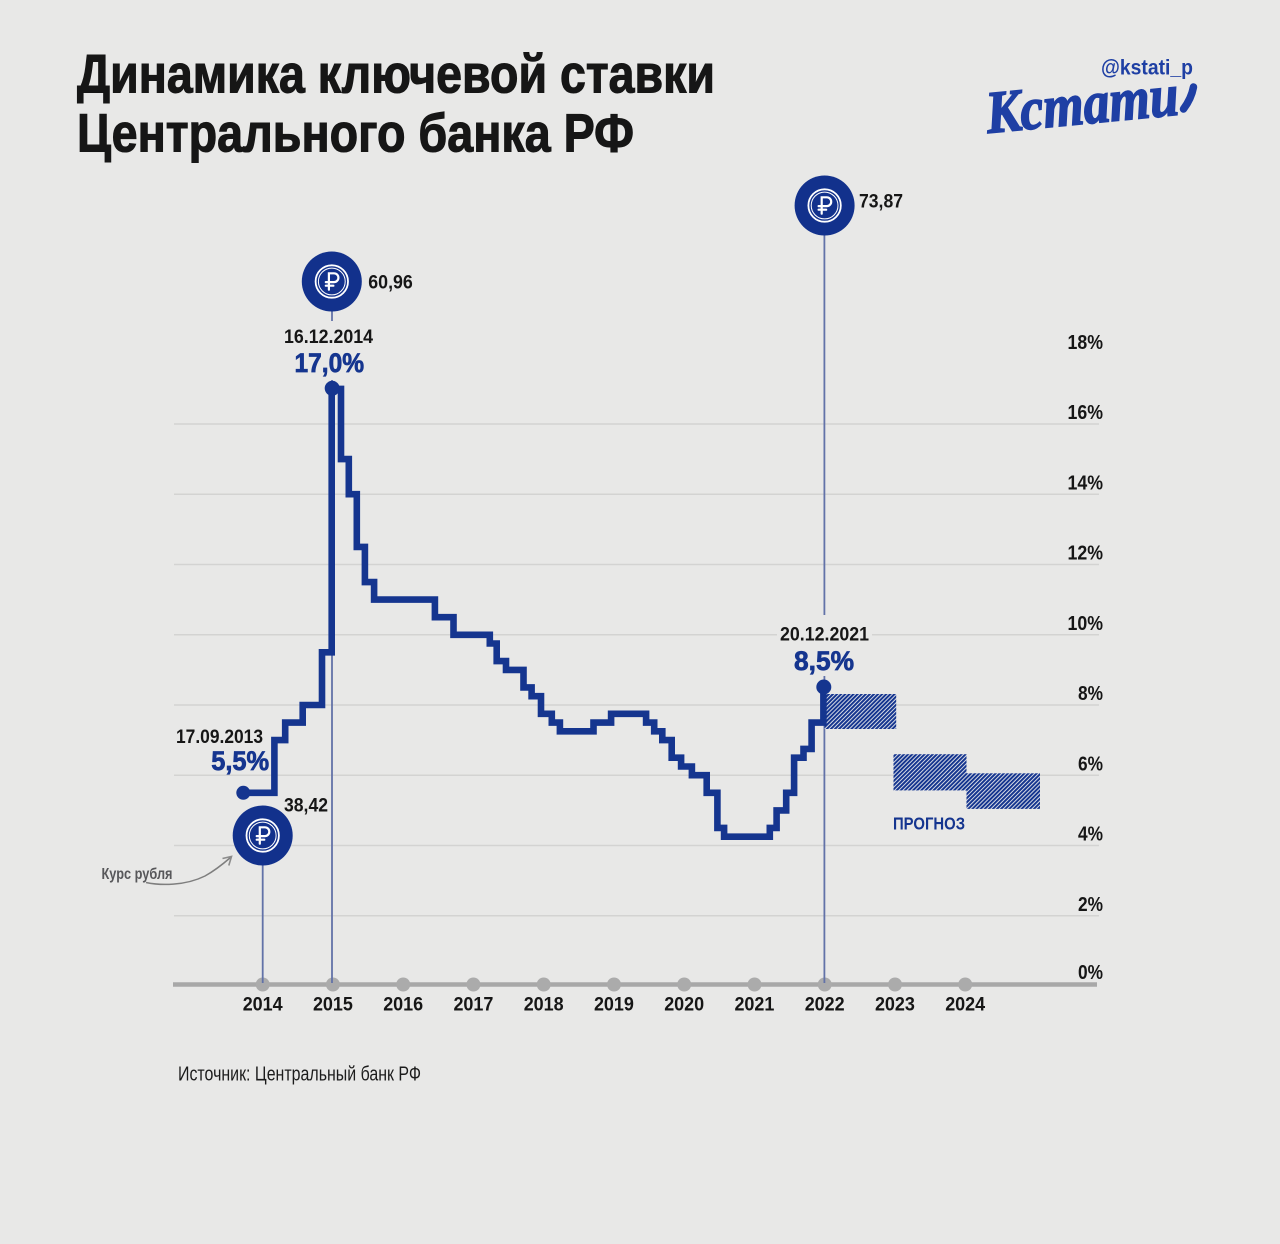 The image size is (1280, 1244). What do you see at coordinates (403, 1005) in the screenshot?
I see `svg-text: 2016` at bounding box center [403, 1005].